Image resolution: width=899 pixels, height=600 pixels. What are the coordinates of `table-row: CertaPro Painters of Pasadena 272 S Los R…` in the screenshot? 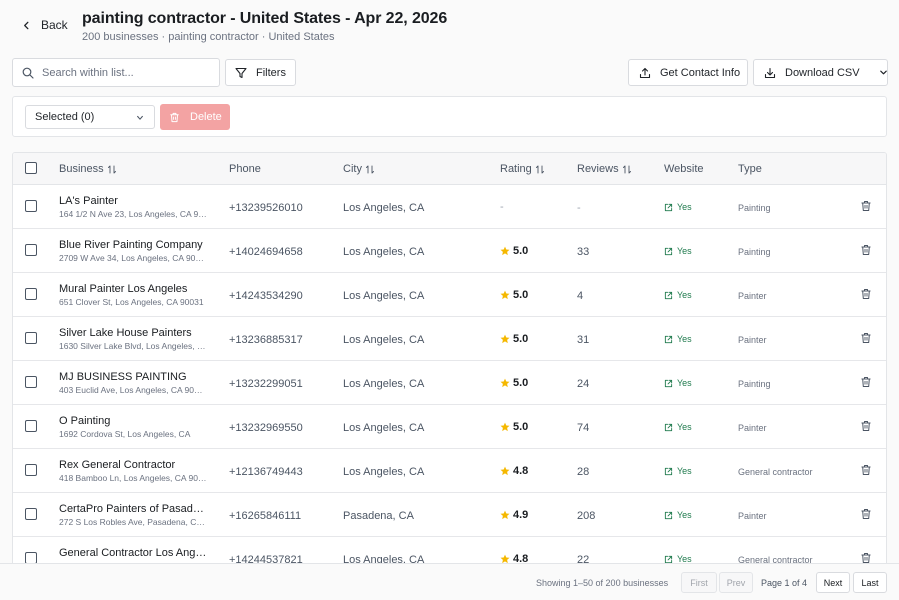 It's located at (449, 515).